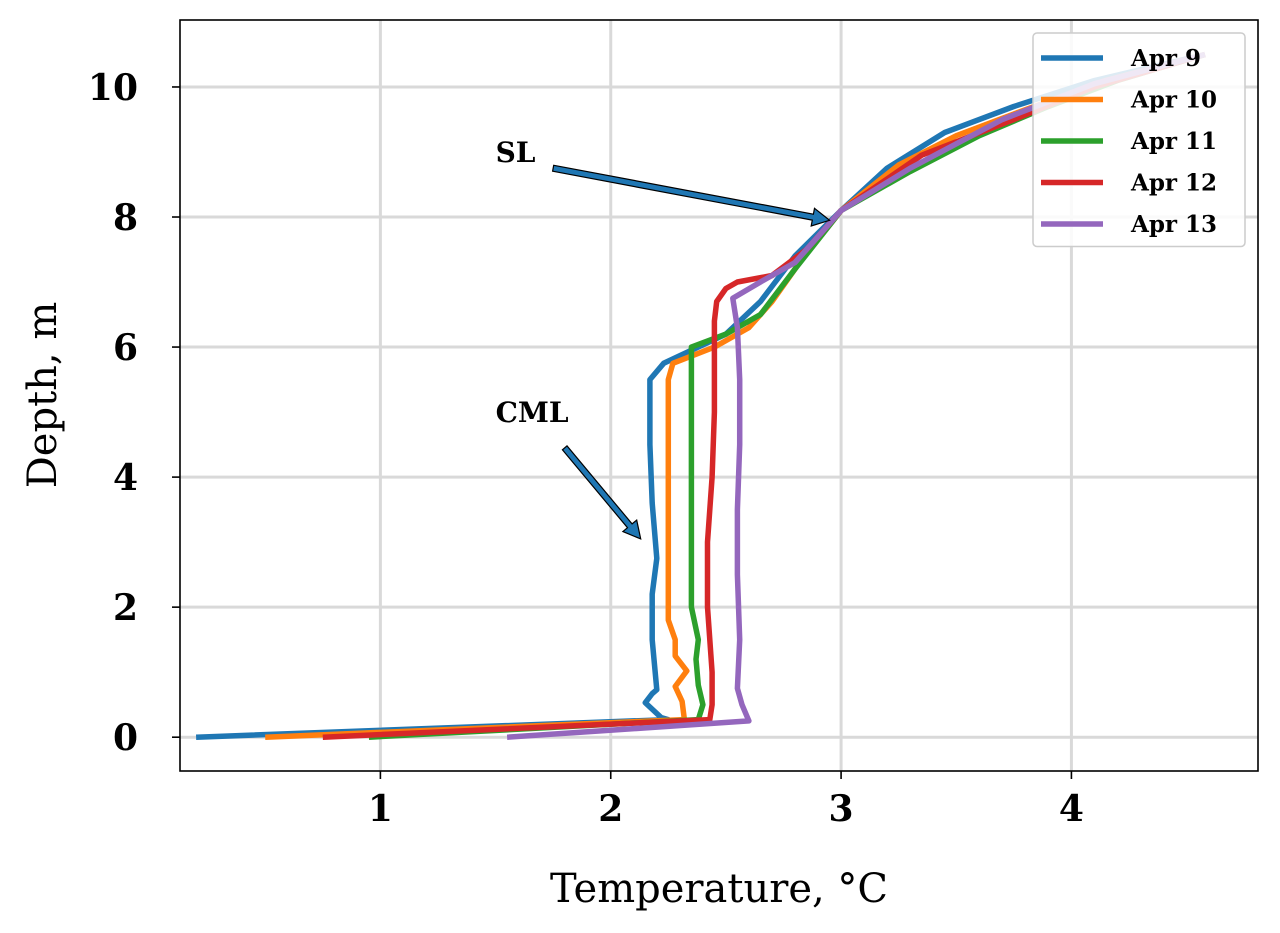  Describe the element at coordinates (601, 492) in the screenshot. I see `annotation-cml-arrow` at that location.